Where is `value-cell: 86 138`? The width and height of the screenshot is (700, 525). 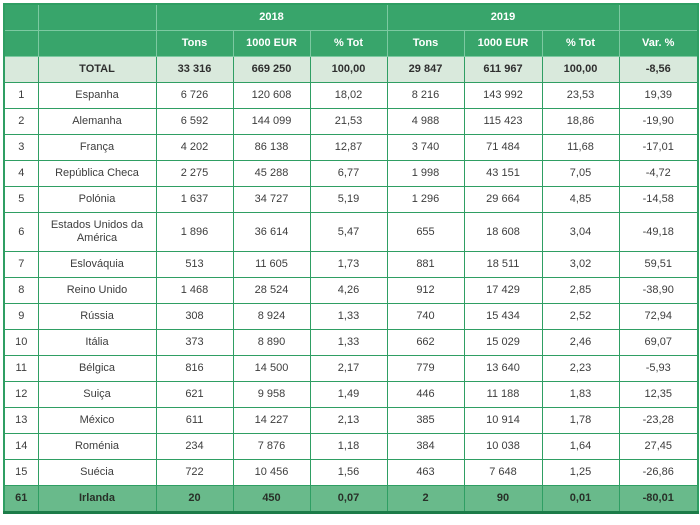
value-cell: 86 138 is located at coordinates (271, 147).